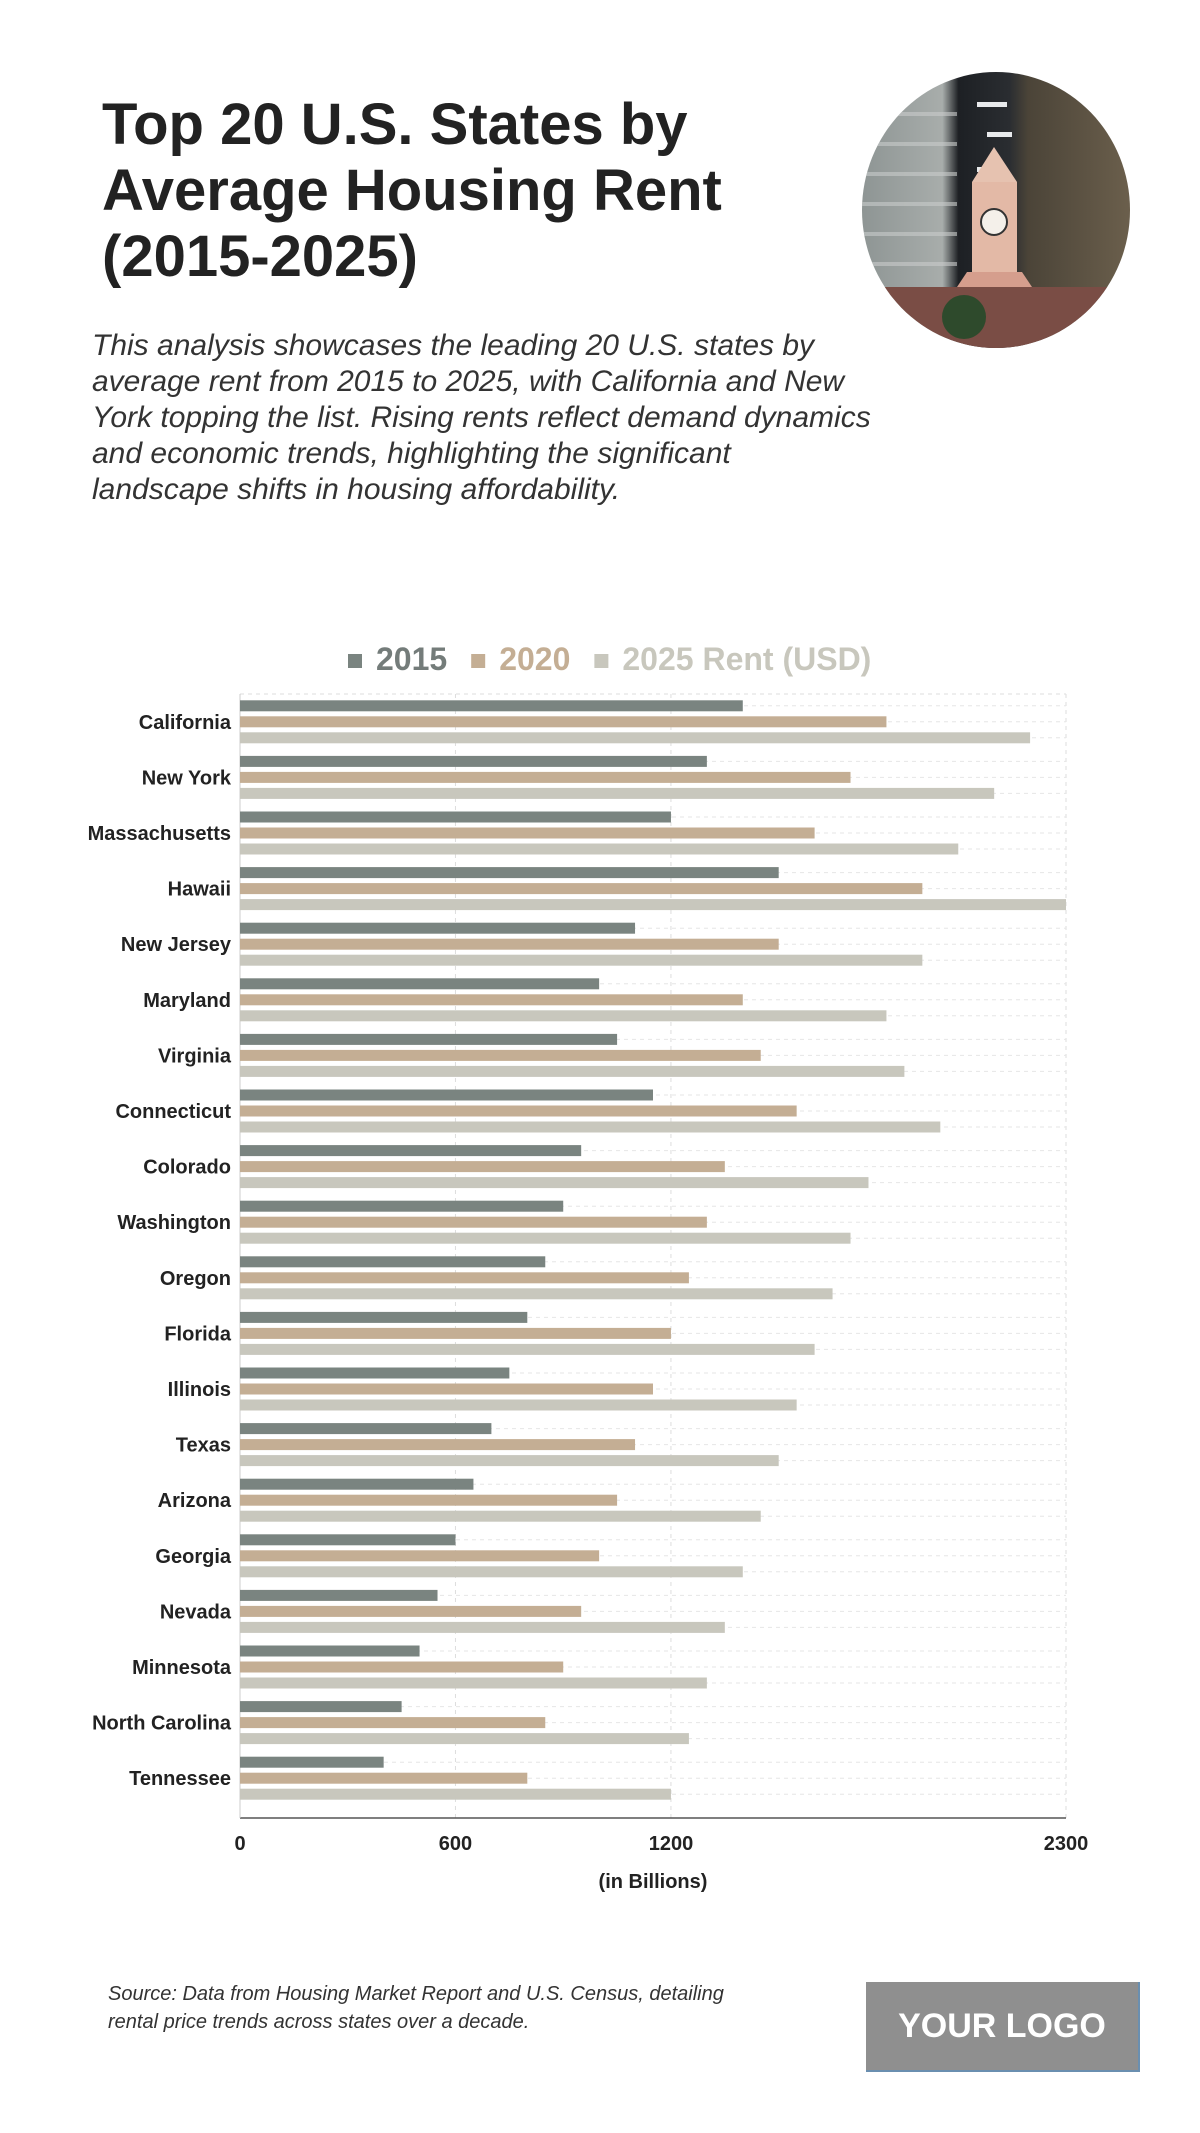 This screenshot has width=1200, height=2133. I want to click on bar-2025-colorado, so click(554, 1183).